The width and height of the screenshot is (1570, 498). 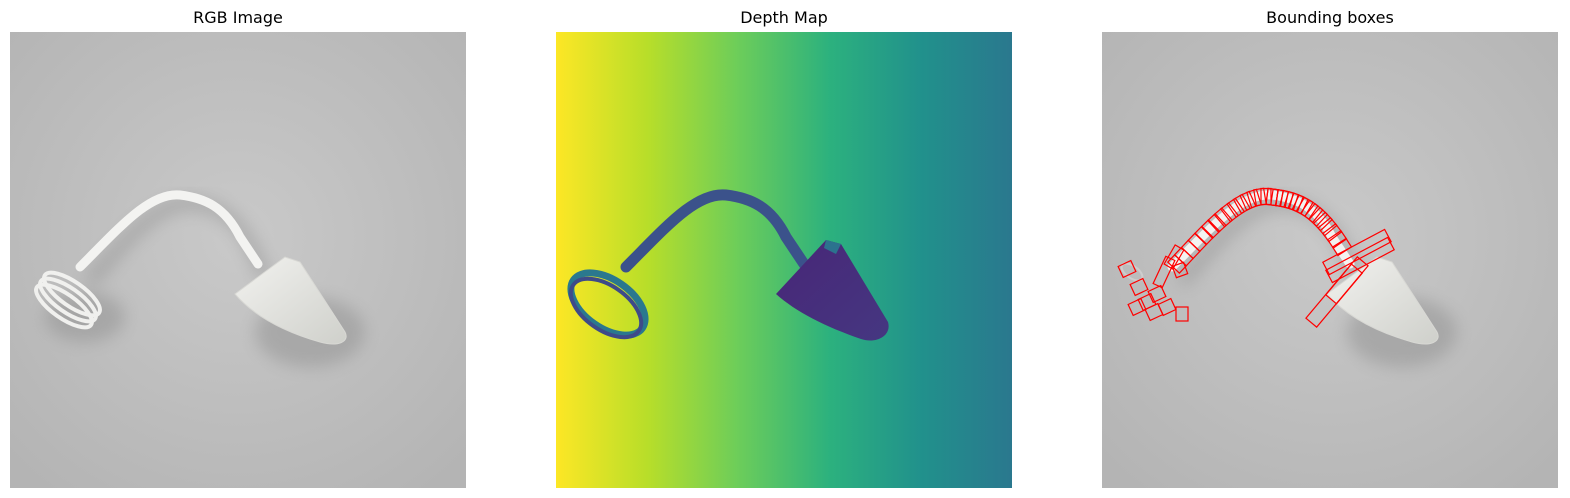 I want to click on rgb-panel-title: RGB Image, so click(x=238, y=17).